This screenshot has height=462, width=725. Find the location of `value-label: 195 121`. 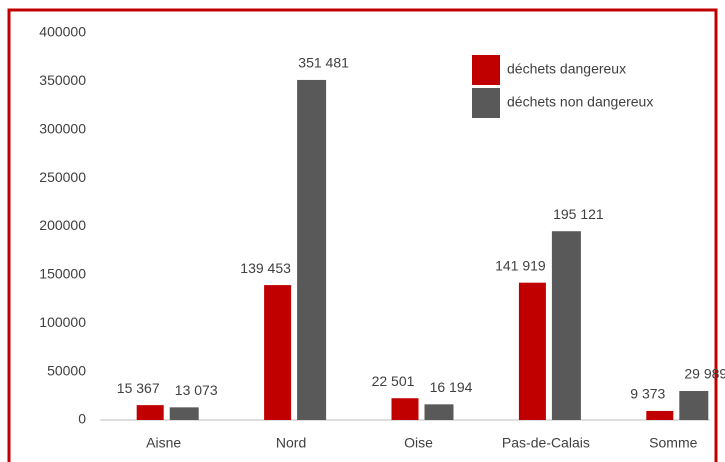

value-label: 195 121 is located at coordinates (578, 214).